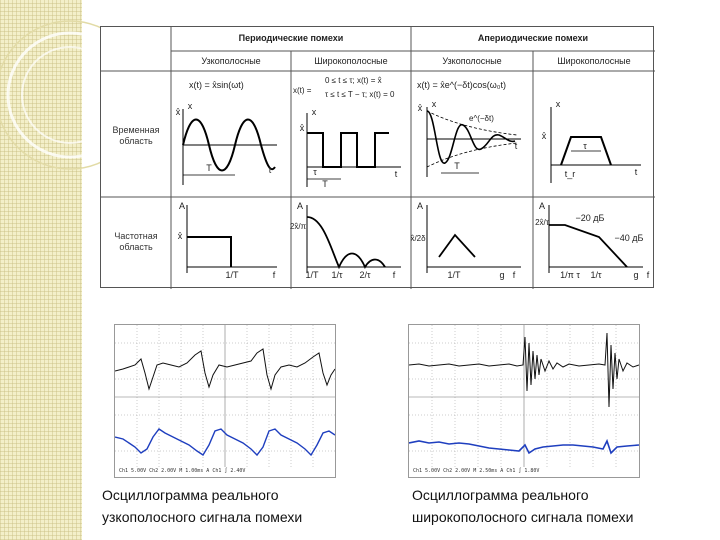  Describe the element at coordinates (202, 517) in the screenshot. I see `caption-narrowband-line2: узкополосного сигнала помехи` at that location.